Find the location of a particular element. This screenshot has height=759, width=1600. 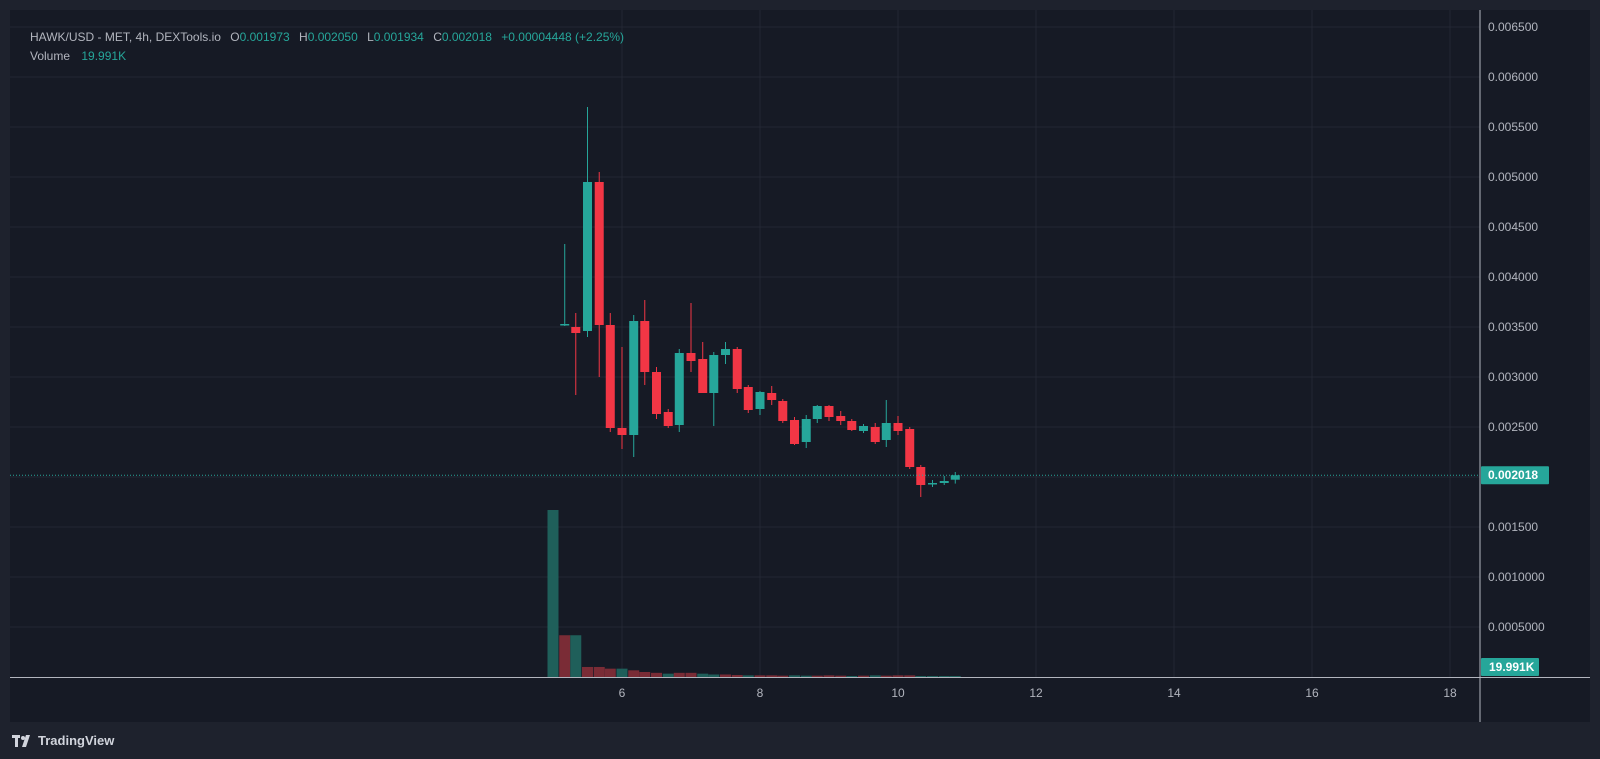

y-tick-label: 0.001500 is located at coordinates (1513, 527).